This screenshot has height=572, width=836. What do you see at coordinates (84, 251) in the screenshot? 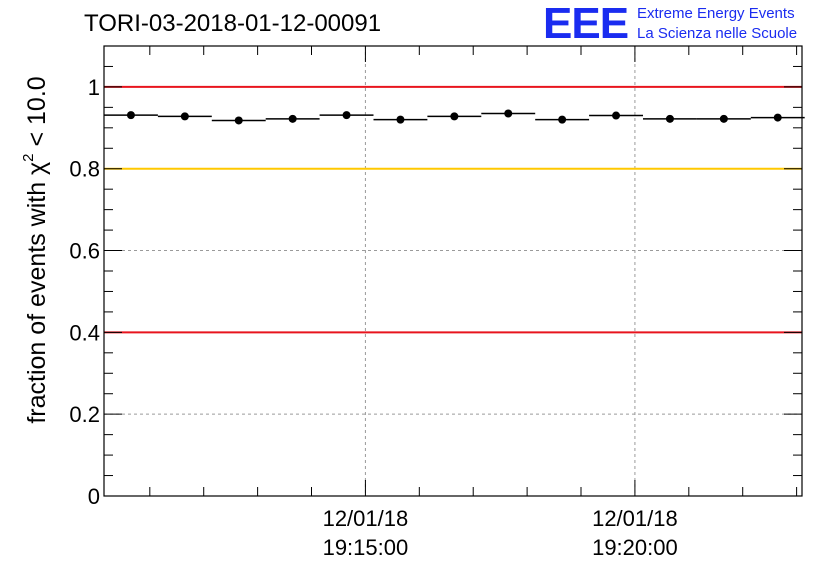
I see `y-tick-label: 0.6` at bounding box center [84, 251].